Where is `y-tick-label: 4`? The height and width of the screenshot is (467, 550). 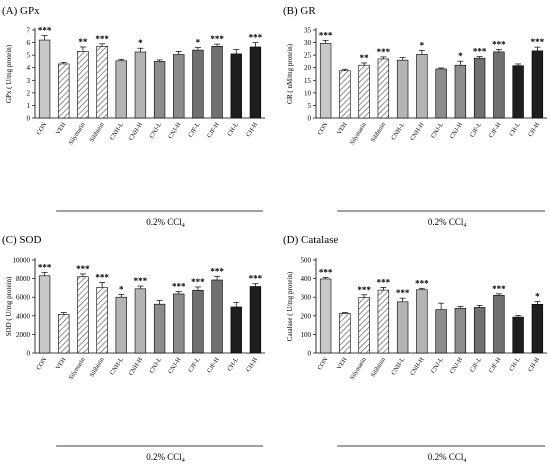
y-tick-label: 4 is located at coordinates (29, 68).